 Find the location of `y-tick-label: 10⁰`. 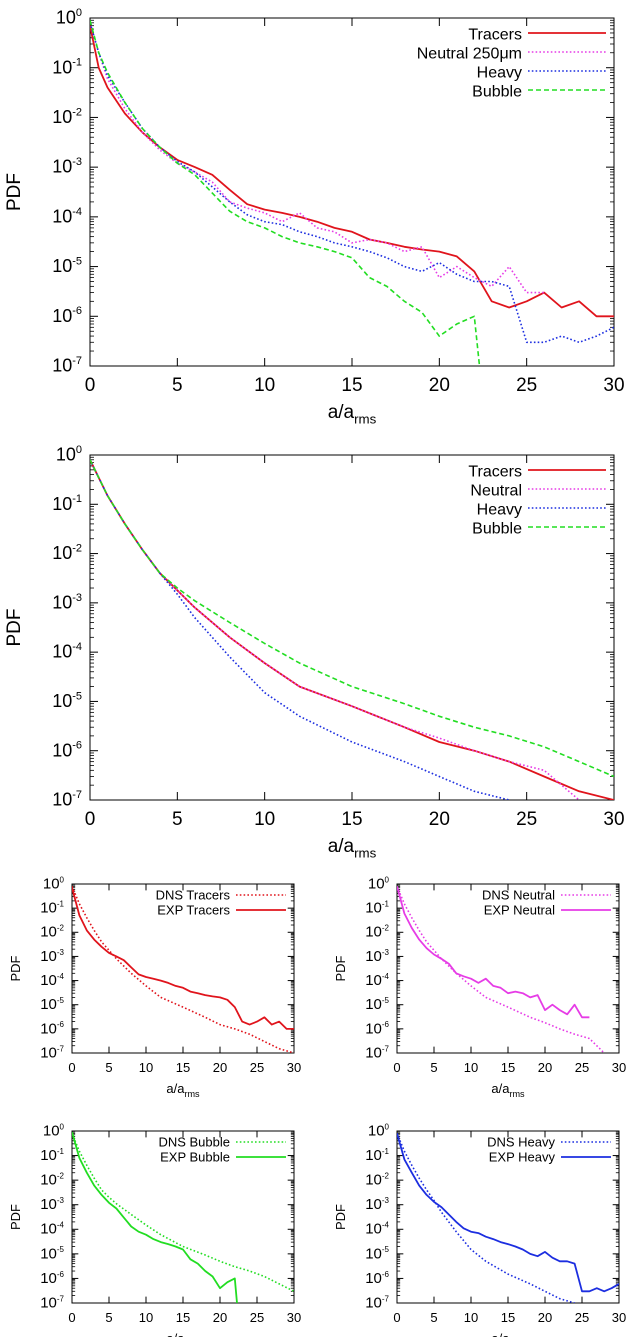

y-tick-label: 10⁰ is located at coordinates (69, 17).